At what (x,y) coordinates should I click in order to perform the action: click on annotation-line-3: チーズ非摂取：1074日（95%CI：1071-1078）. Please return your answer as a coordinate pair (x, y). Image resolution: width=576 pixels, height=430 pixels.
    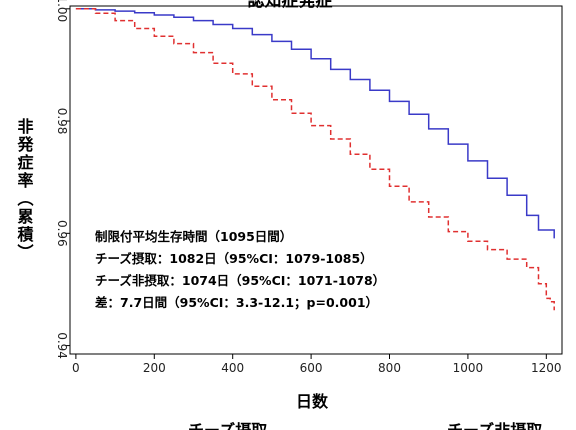
    Looking at the image, I should click on (240, 280).